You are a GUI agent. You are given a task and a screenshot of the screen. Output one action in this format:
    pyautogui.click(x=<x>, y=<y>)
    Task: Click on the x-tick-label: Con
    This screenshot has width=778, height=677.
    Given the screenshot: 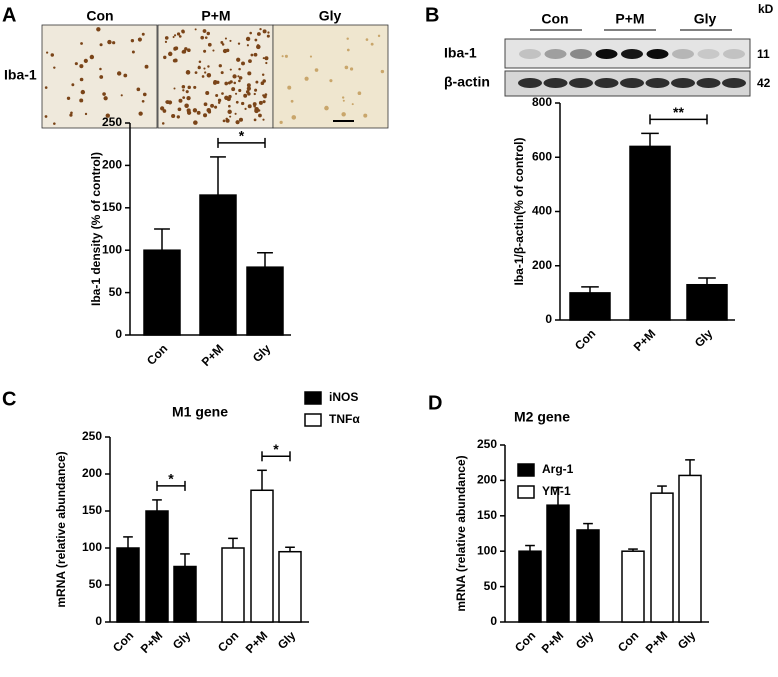 What is the action you would take?
    pyautogui.click(x=525, y=641)
    